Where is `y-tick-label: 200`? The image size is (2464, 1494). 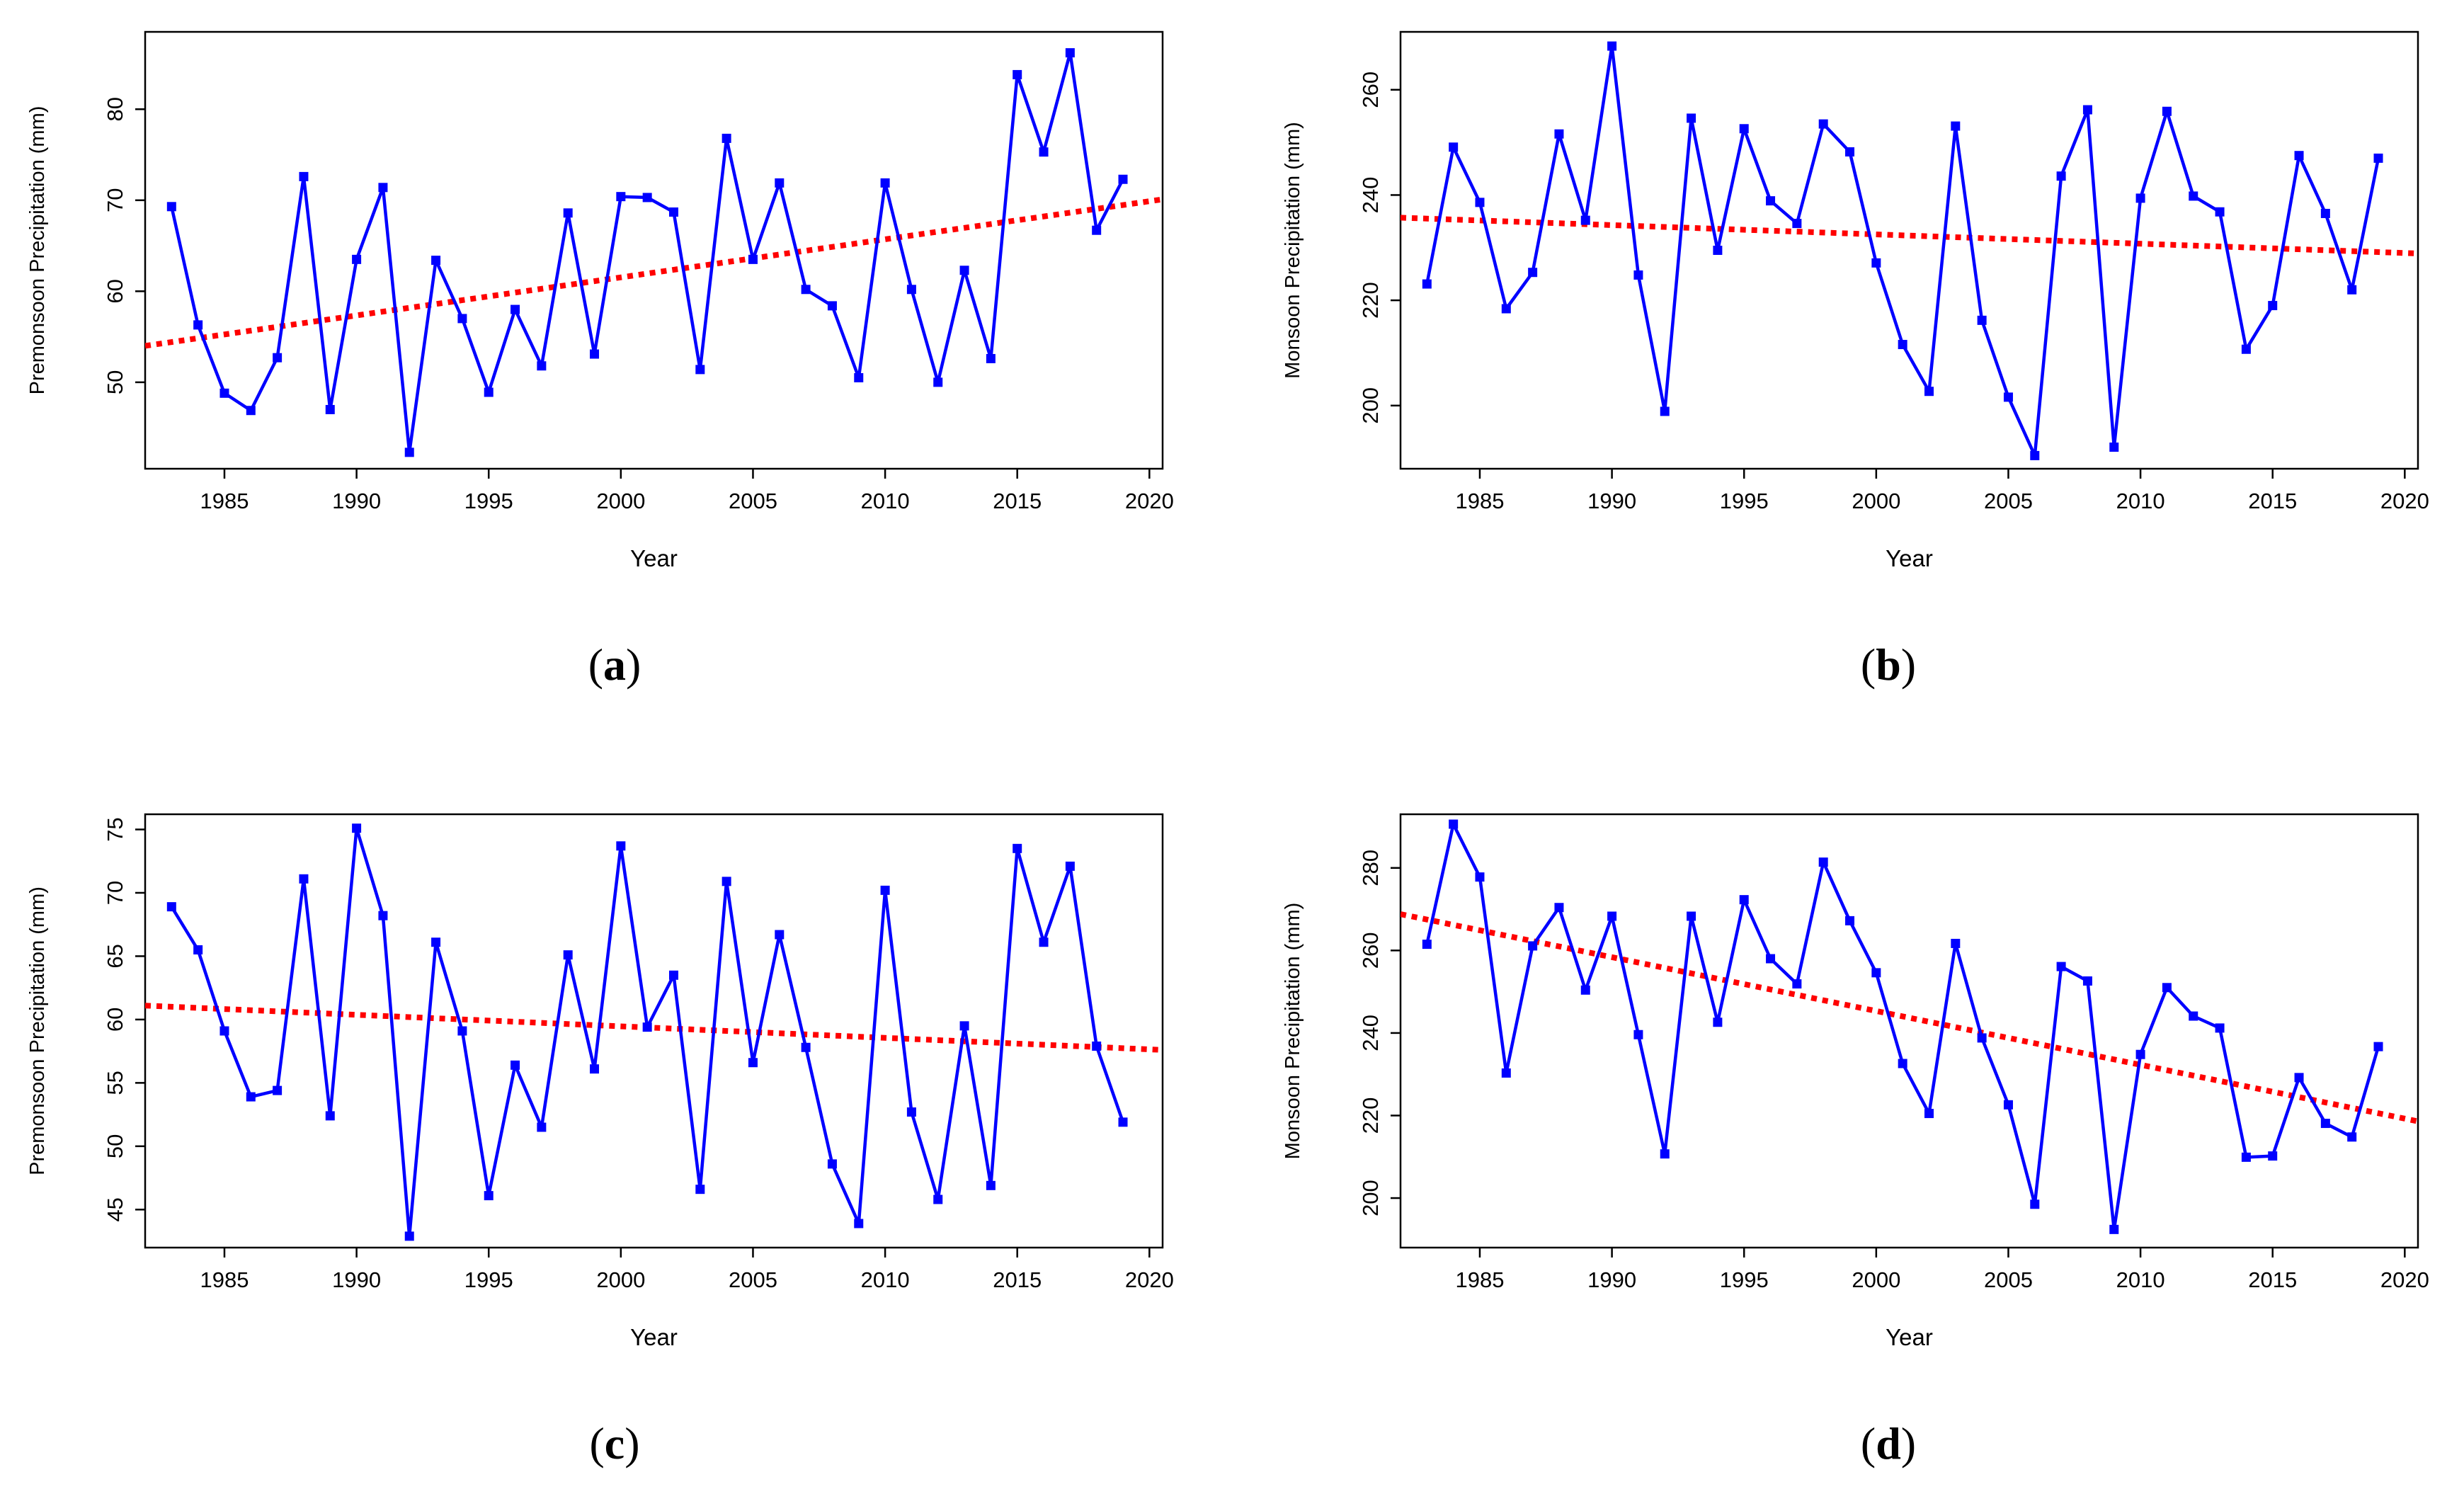 y-tick-label: 200 is located at coordinates (1371, 405).